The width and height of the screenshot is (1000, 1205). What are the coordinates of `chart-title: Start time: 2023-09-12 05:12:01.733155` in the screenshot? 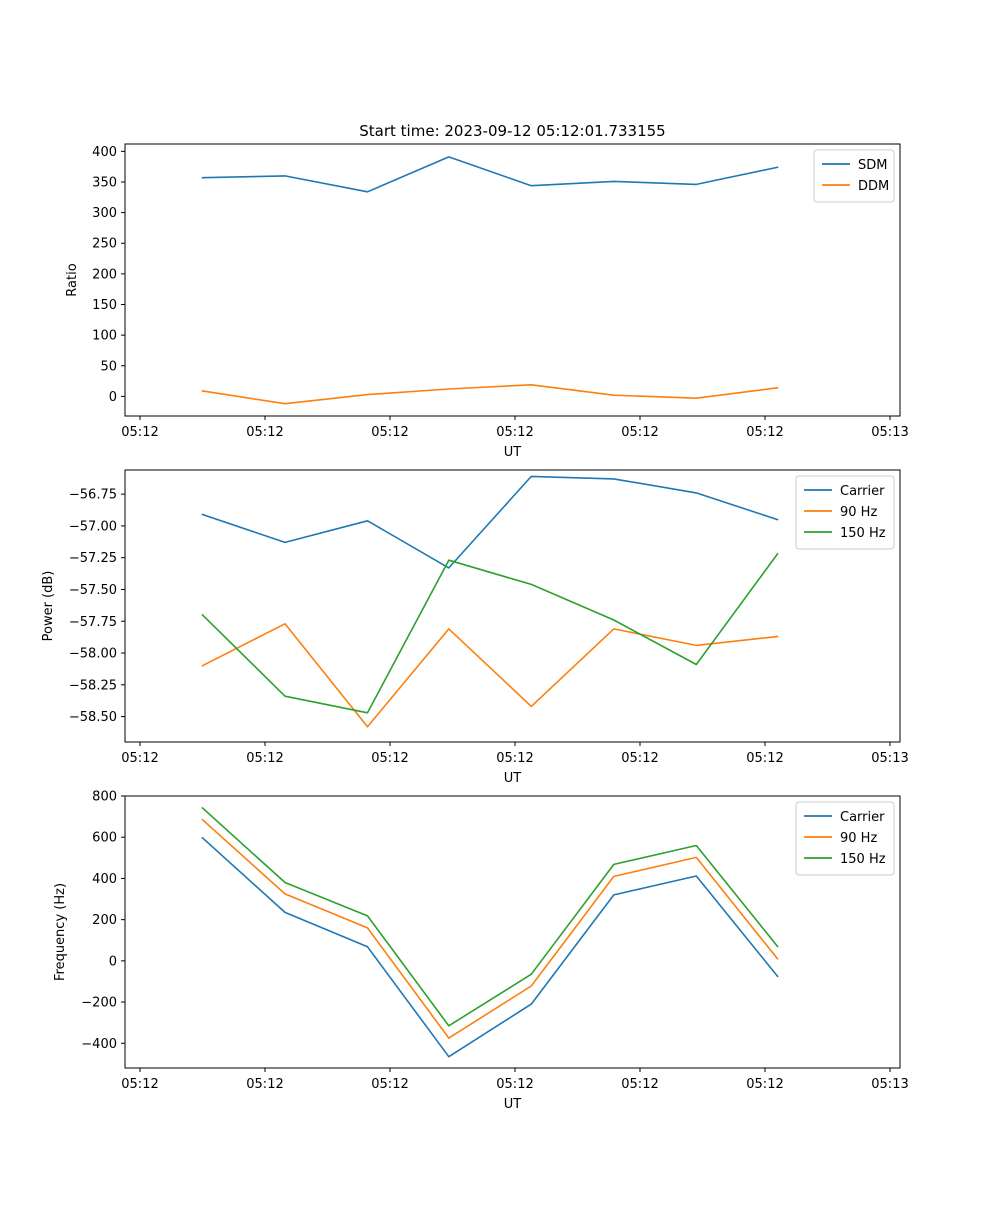 It's located at (512, 131).